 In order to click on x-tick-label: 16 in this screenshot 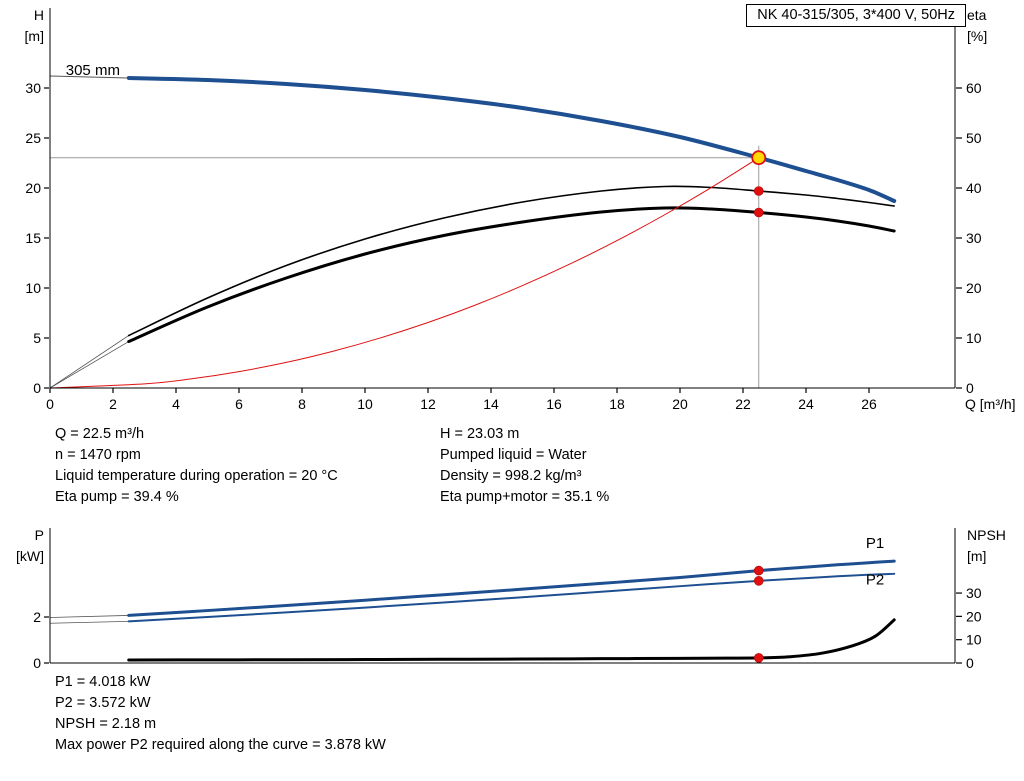, I will do `click(554, 404)`.